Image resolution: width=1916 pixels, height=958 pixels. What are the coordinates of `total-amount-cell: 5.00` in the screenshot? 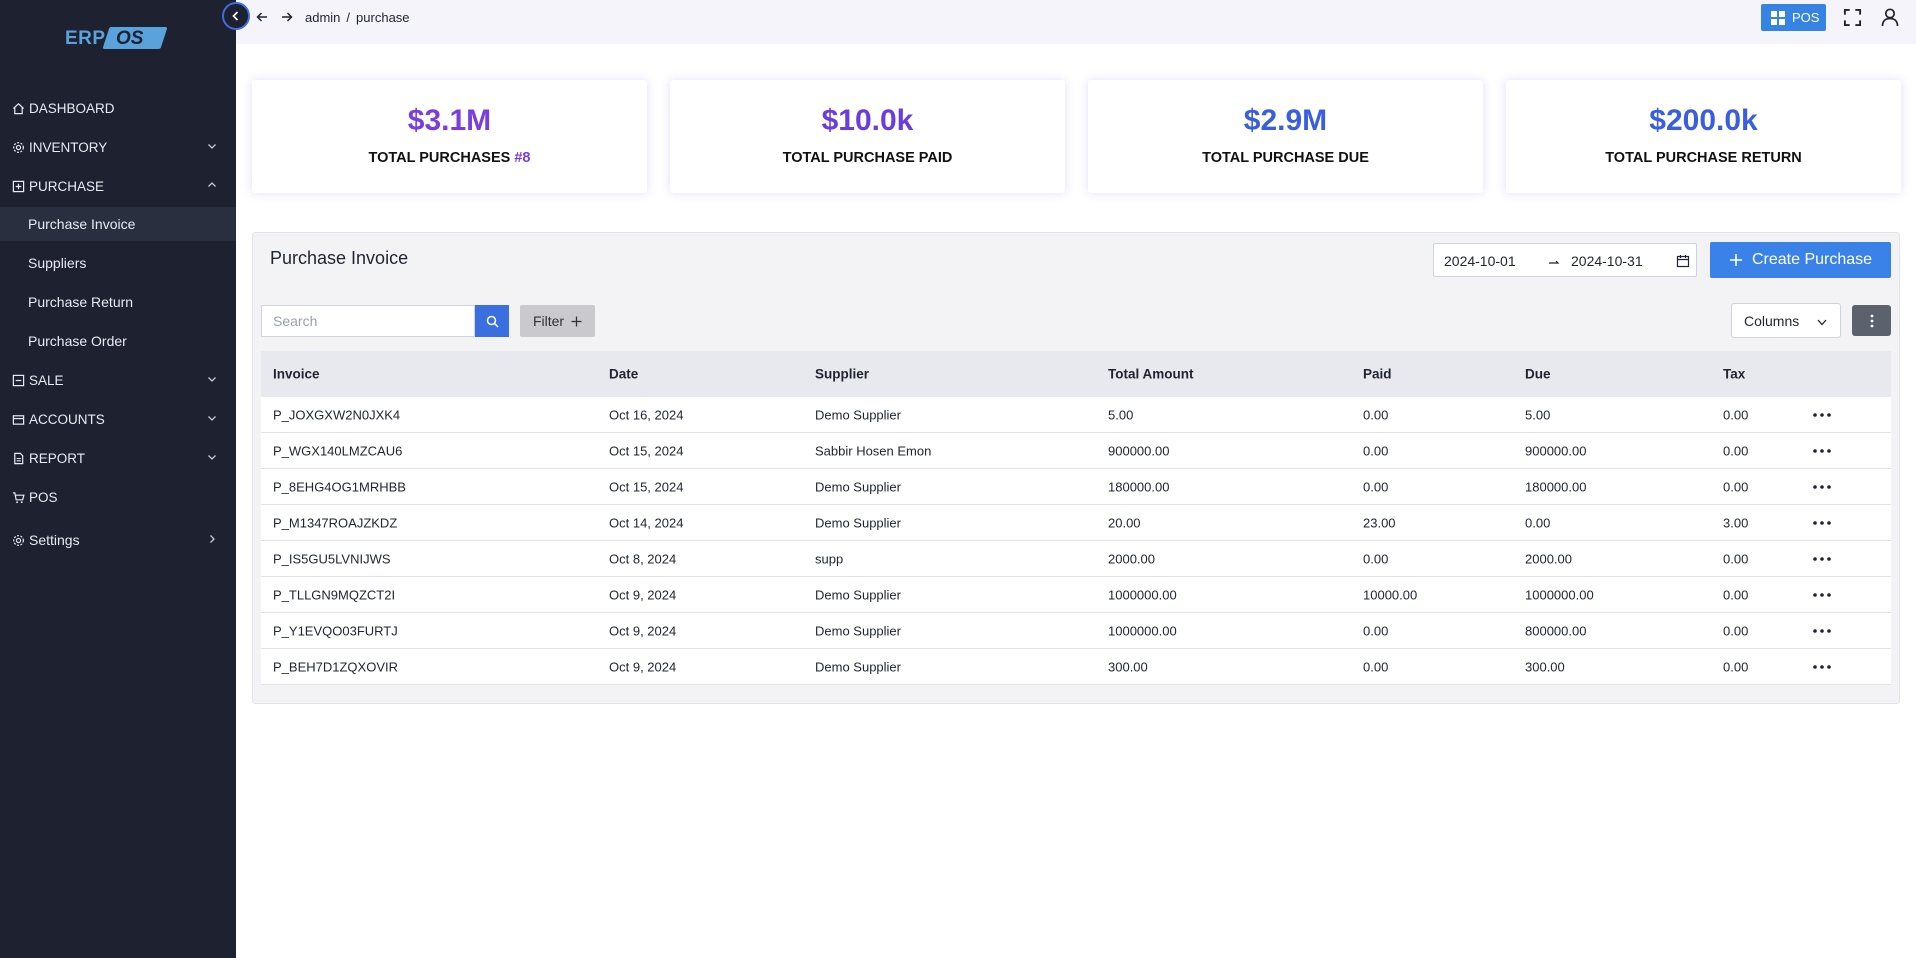 It's located at (1121, 414).